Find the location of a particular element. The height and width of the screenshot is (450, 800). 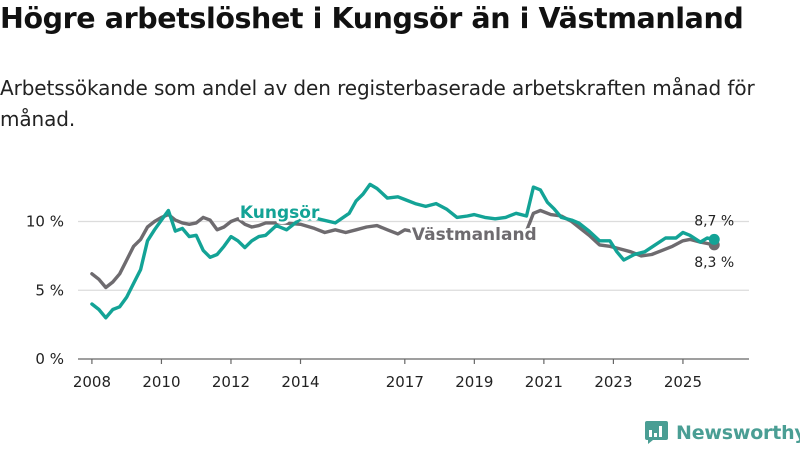

x-tick-label: 2010 is located at coordinates (161, 382).